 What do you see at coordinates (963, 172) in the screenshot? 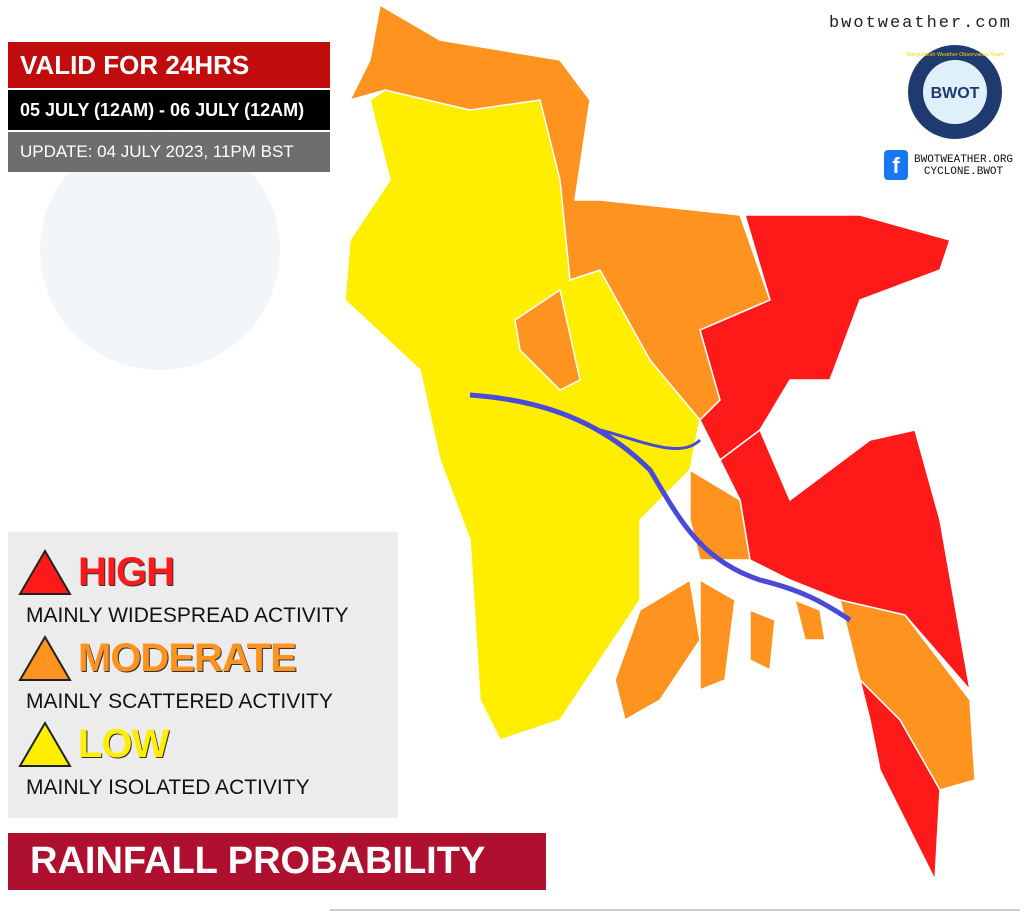
I see `social-line: CYCLONE.BWOT` at bounding box center [963, 172].